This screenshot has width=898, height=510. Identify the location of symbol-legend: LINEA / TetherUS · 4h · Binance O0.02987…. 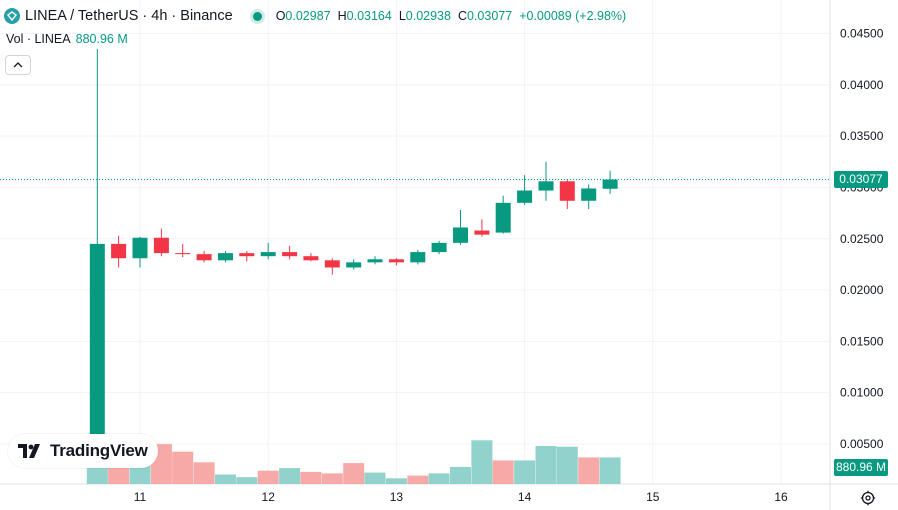
(315, 16).